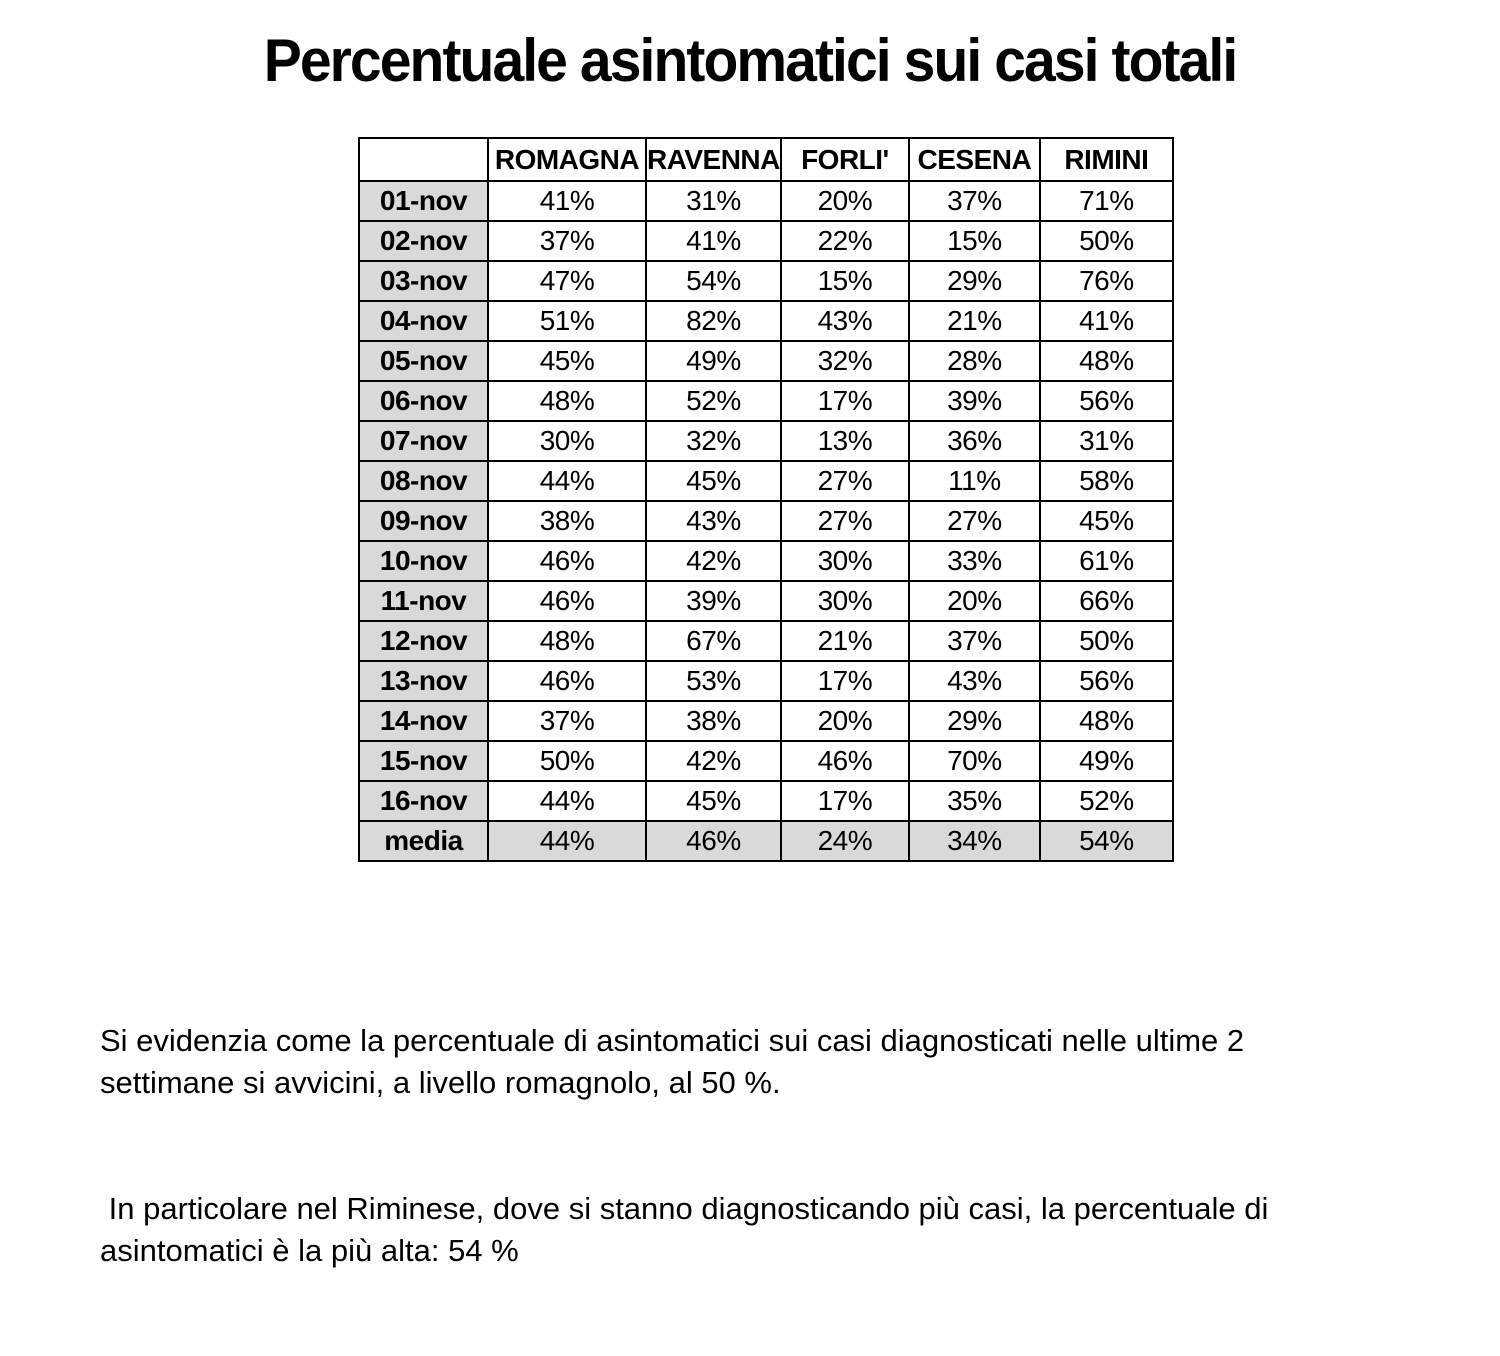 The height and width of the screenshot is (1356, 1500). What do you see at coordinates (974, 561) in the screenshot?
I see `cell-cesena: 33%` at bounding box center [974, 561].